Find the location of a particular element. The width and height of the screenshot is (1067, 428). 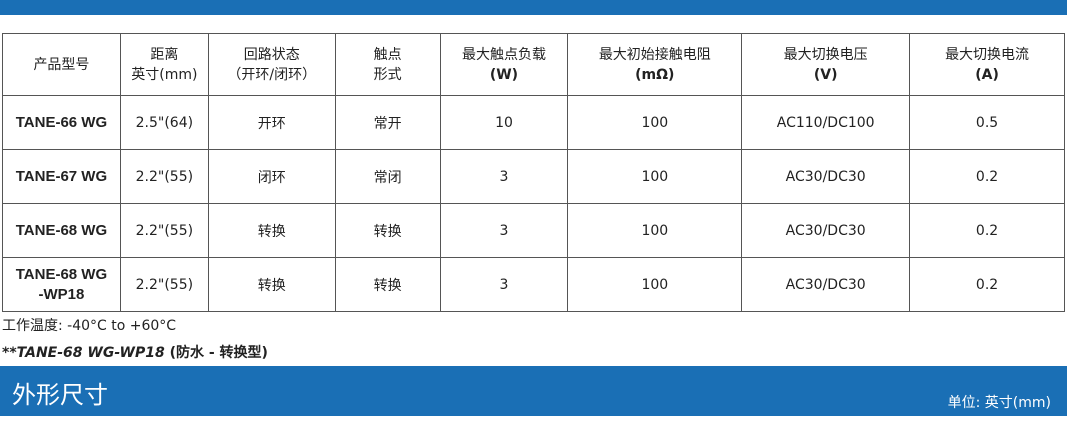

top-bar is located at coordinates (533, 7).